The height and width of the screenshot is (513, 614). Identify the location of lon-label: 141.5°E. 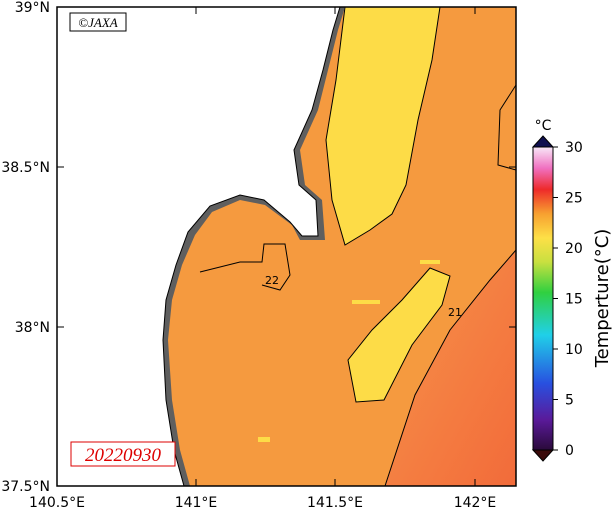
(335, 503).